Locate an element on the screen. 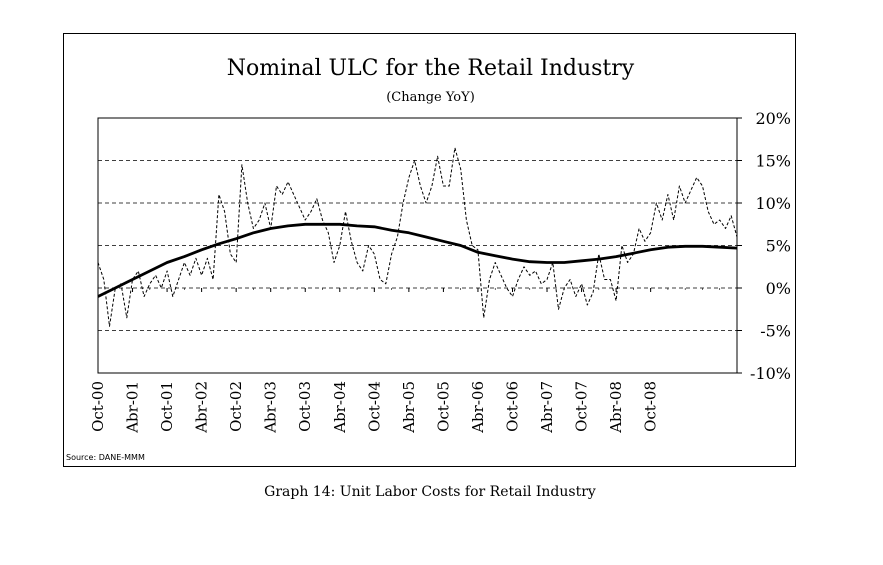 This screenshot has height=565, width=883. y-tick-label: 10% is located at coordinates (773, 203).